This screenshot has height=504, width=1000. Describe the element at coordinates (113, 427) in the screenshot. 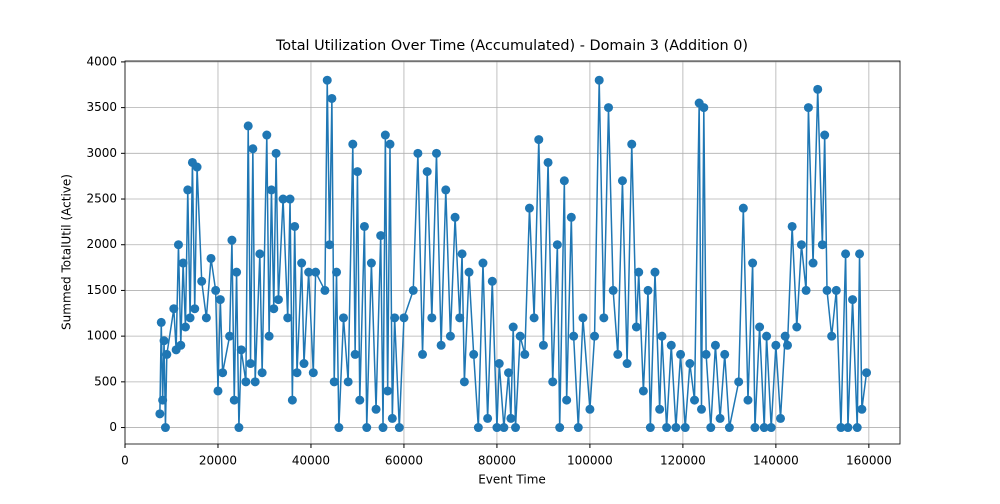

I see `y-tick-label: 0` at that location.